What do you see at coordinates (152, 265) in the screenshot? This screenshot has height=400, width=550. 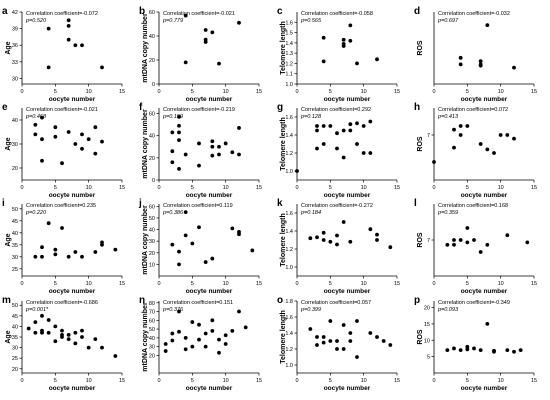 I see `y-tick-label: 10` at bounding box center [152, 265].